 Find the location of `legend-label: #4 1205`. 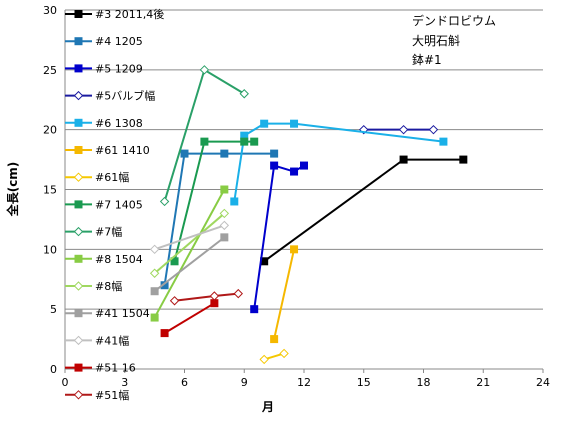

legend-label: #4 1205 is located at coordinates (119, 41).